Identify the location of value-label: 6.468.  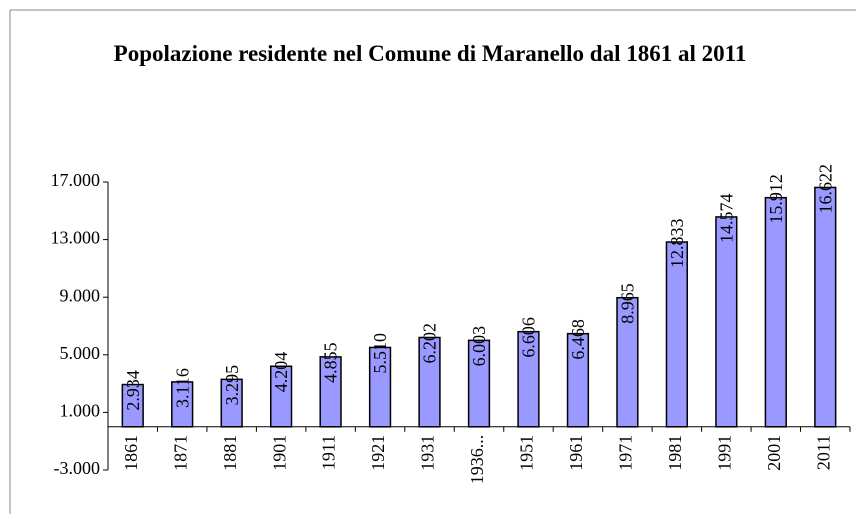
(578, 339).